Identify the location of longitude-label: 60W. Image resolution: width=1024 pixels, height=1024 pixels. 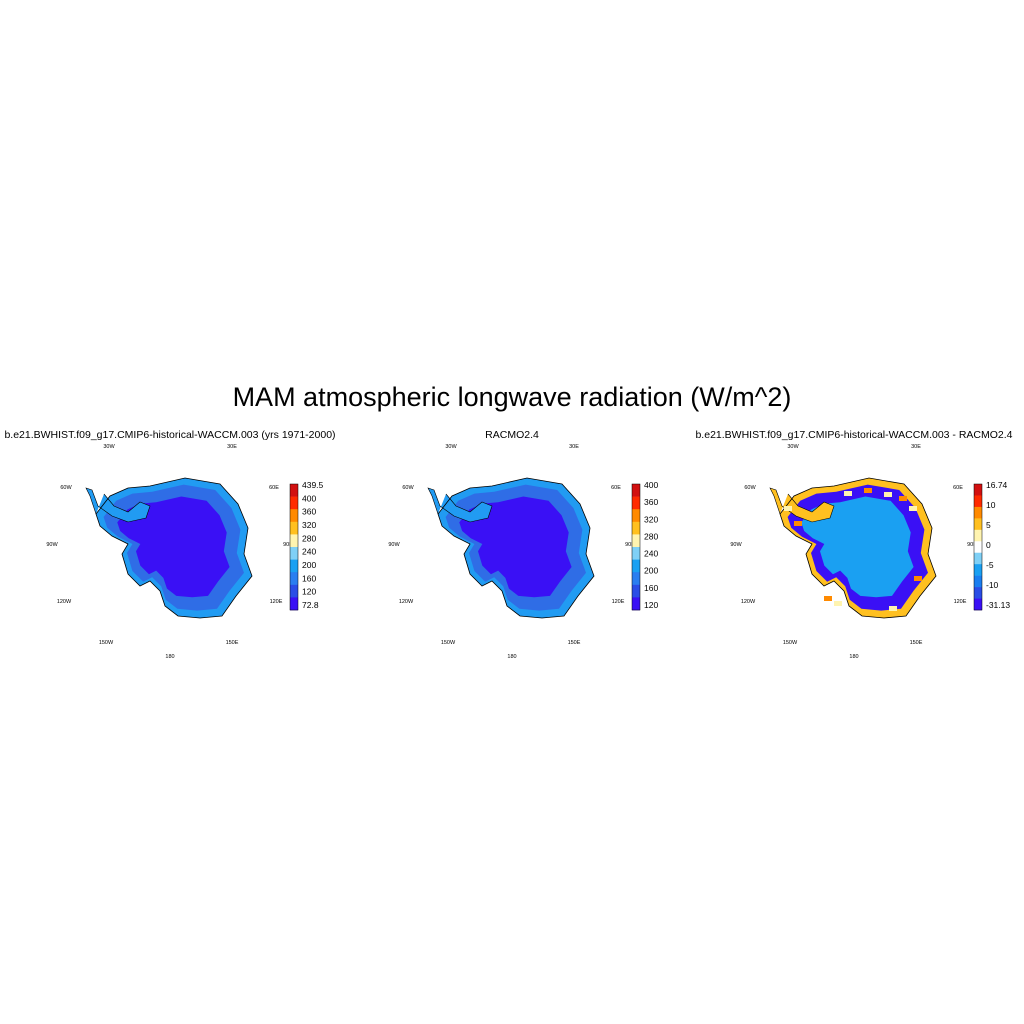
(66, 488).